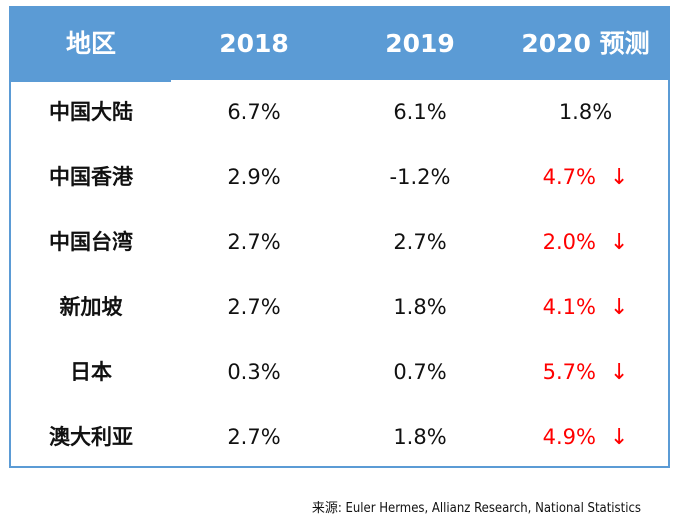 Image resolution: width=683 pixels, height=529 pixels. What do you see at coordinates (420, 372) in the screenshot?
I see `row-2019: 0.7%` at bounding box center [420, 372].